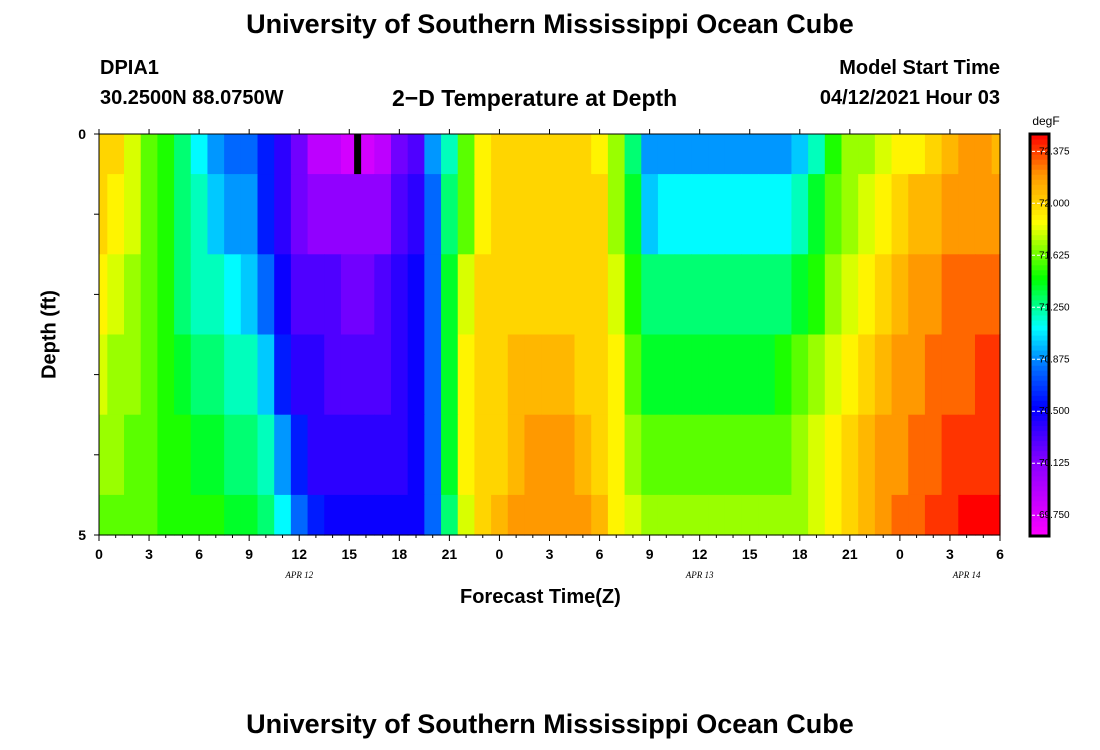 This screenshot has width=1100, height=750. I want to click on x-tick-label: 9, so click(650, 554).